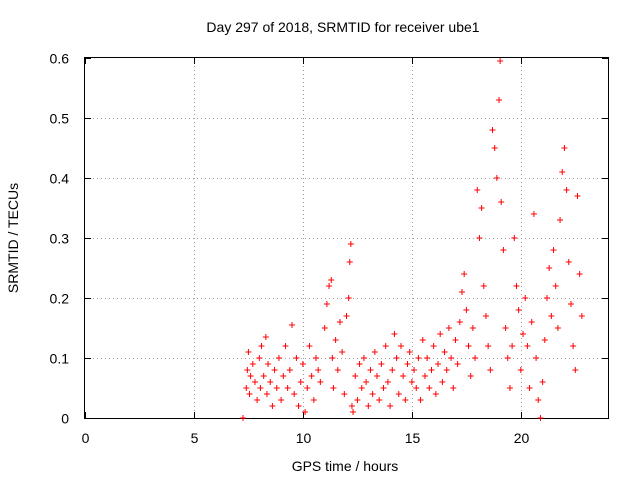  What do you see at coordinates (65, 419) in the screenshot?
I see `y-tick-label: 0` at bounding box center [65, 419].